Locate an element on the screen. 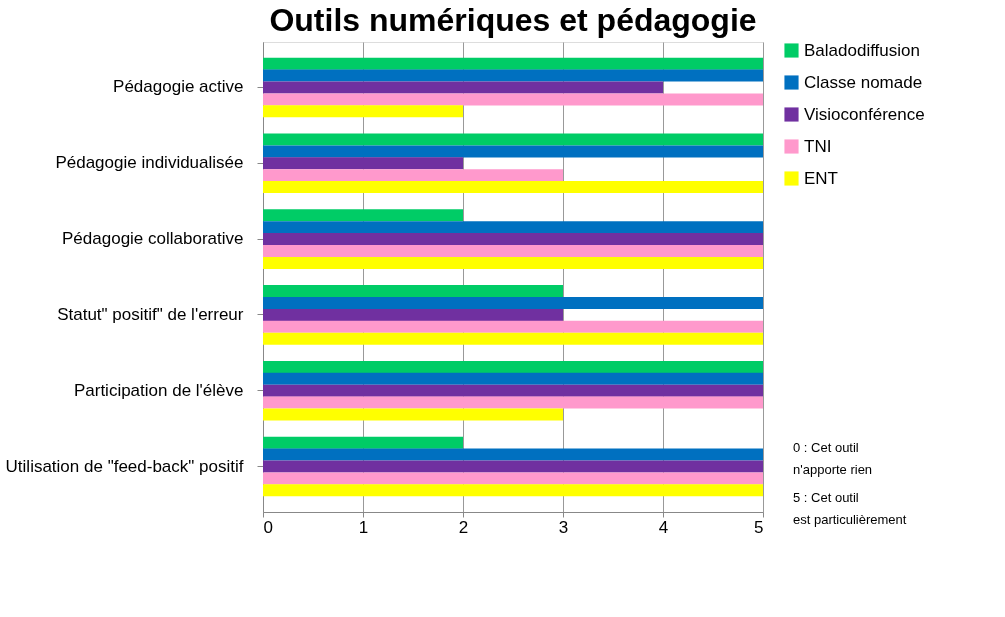 Image resolution: width=1005 pixels, height=617 pixels. text: 5 : Cet outil est particulièrement is located at coordinates (850, 508).